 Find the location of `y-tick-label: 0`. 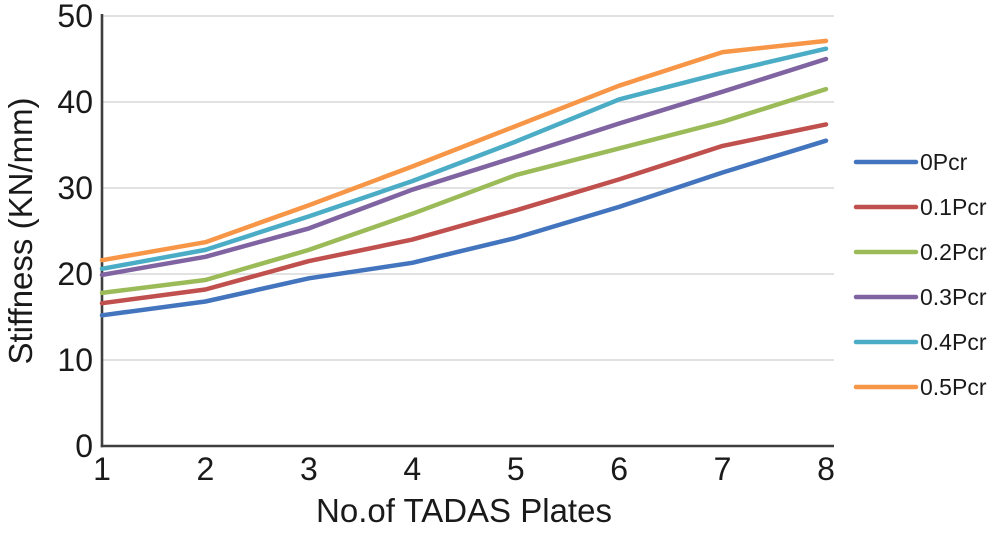

y-tick-label: 0 is located at coordinates (84, 446).